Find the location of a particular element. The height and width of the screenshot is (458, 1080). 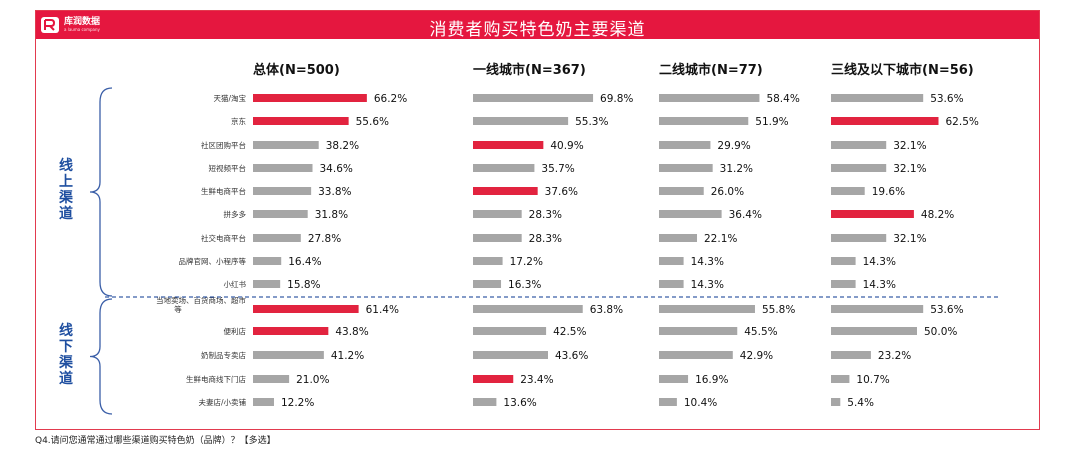

value-label: 22.1% is located at coordinates (720, 239).